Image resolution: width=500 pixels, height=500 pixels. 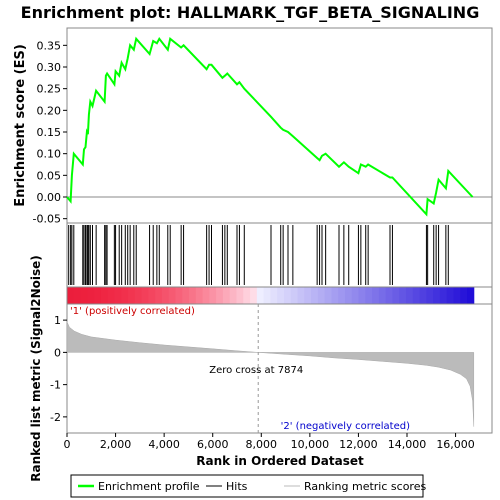 What do you see at coordinates (55, 417) in the screenshot?
I see `metric-tick-label: -2` at bounding box center [55, 417].